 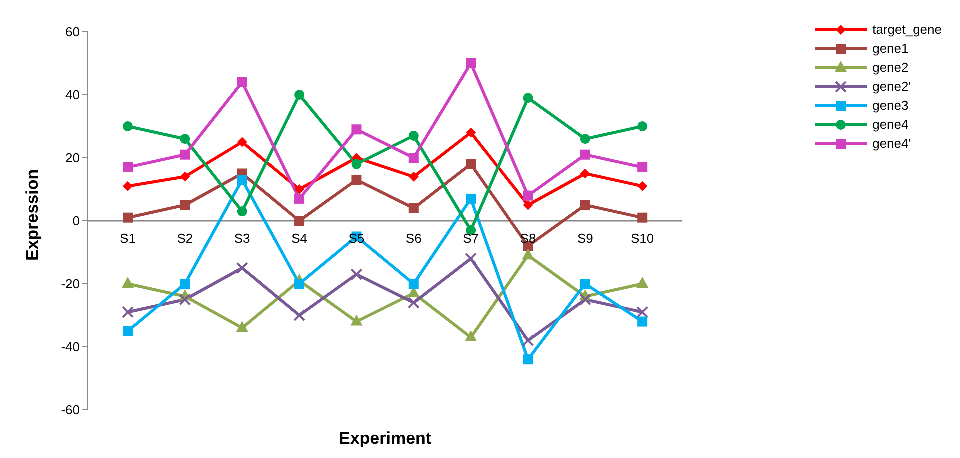 I want to click on x-tick-label: S4, so click(x=300, y=238).